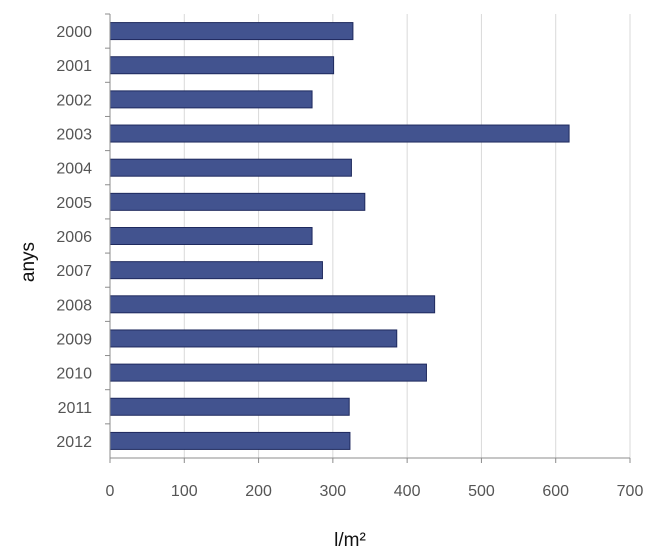 The width and height of the screenshot is (650, 554). Describe the element at coordinates (74, 339) in the screenshot. I see `y-tick-label: 2009` at that location.